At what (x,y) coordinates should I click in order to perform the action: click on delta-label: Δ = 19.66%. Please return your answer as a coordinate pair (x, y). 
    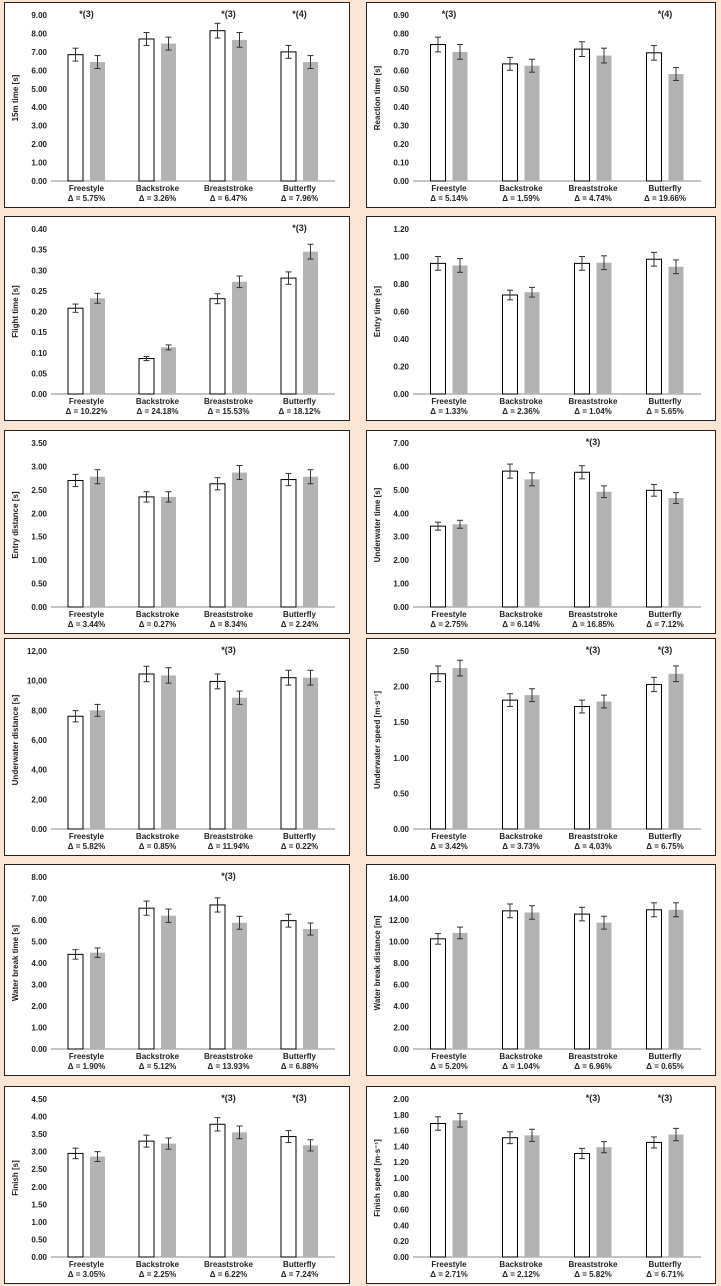
    Looking at the image, I should click on (665, 198).